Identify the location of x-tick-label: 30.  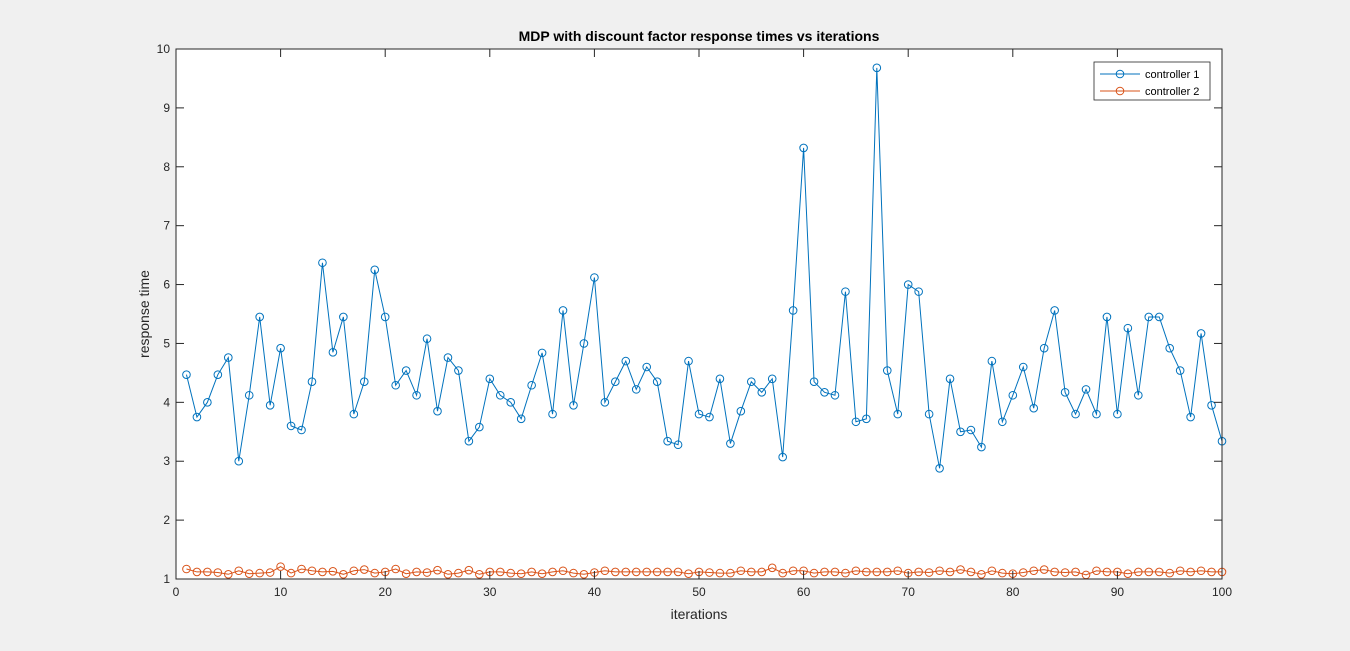
(490, 592).